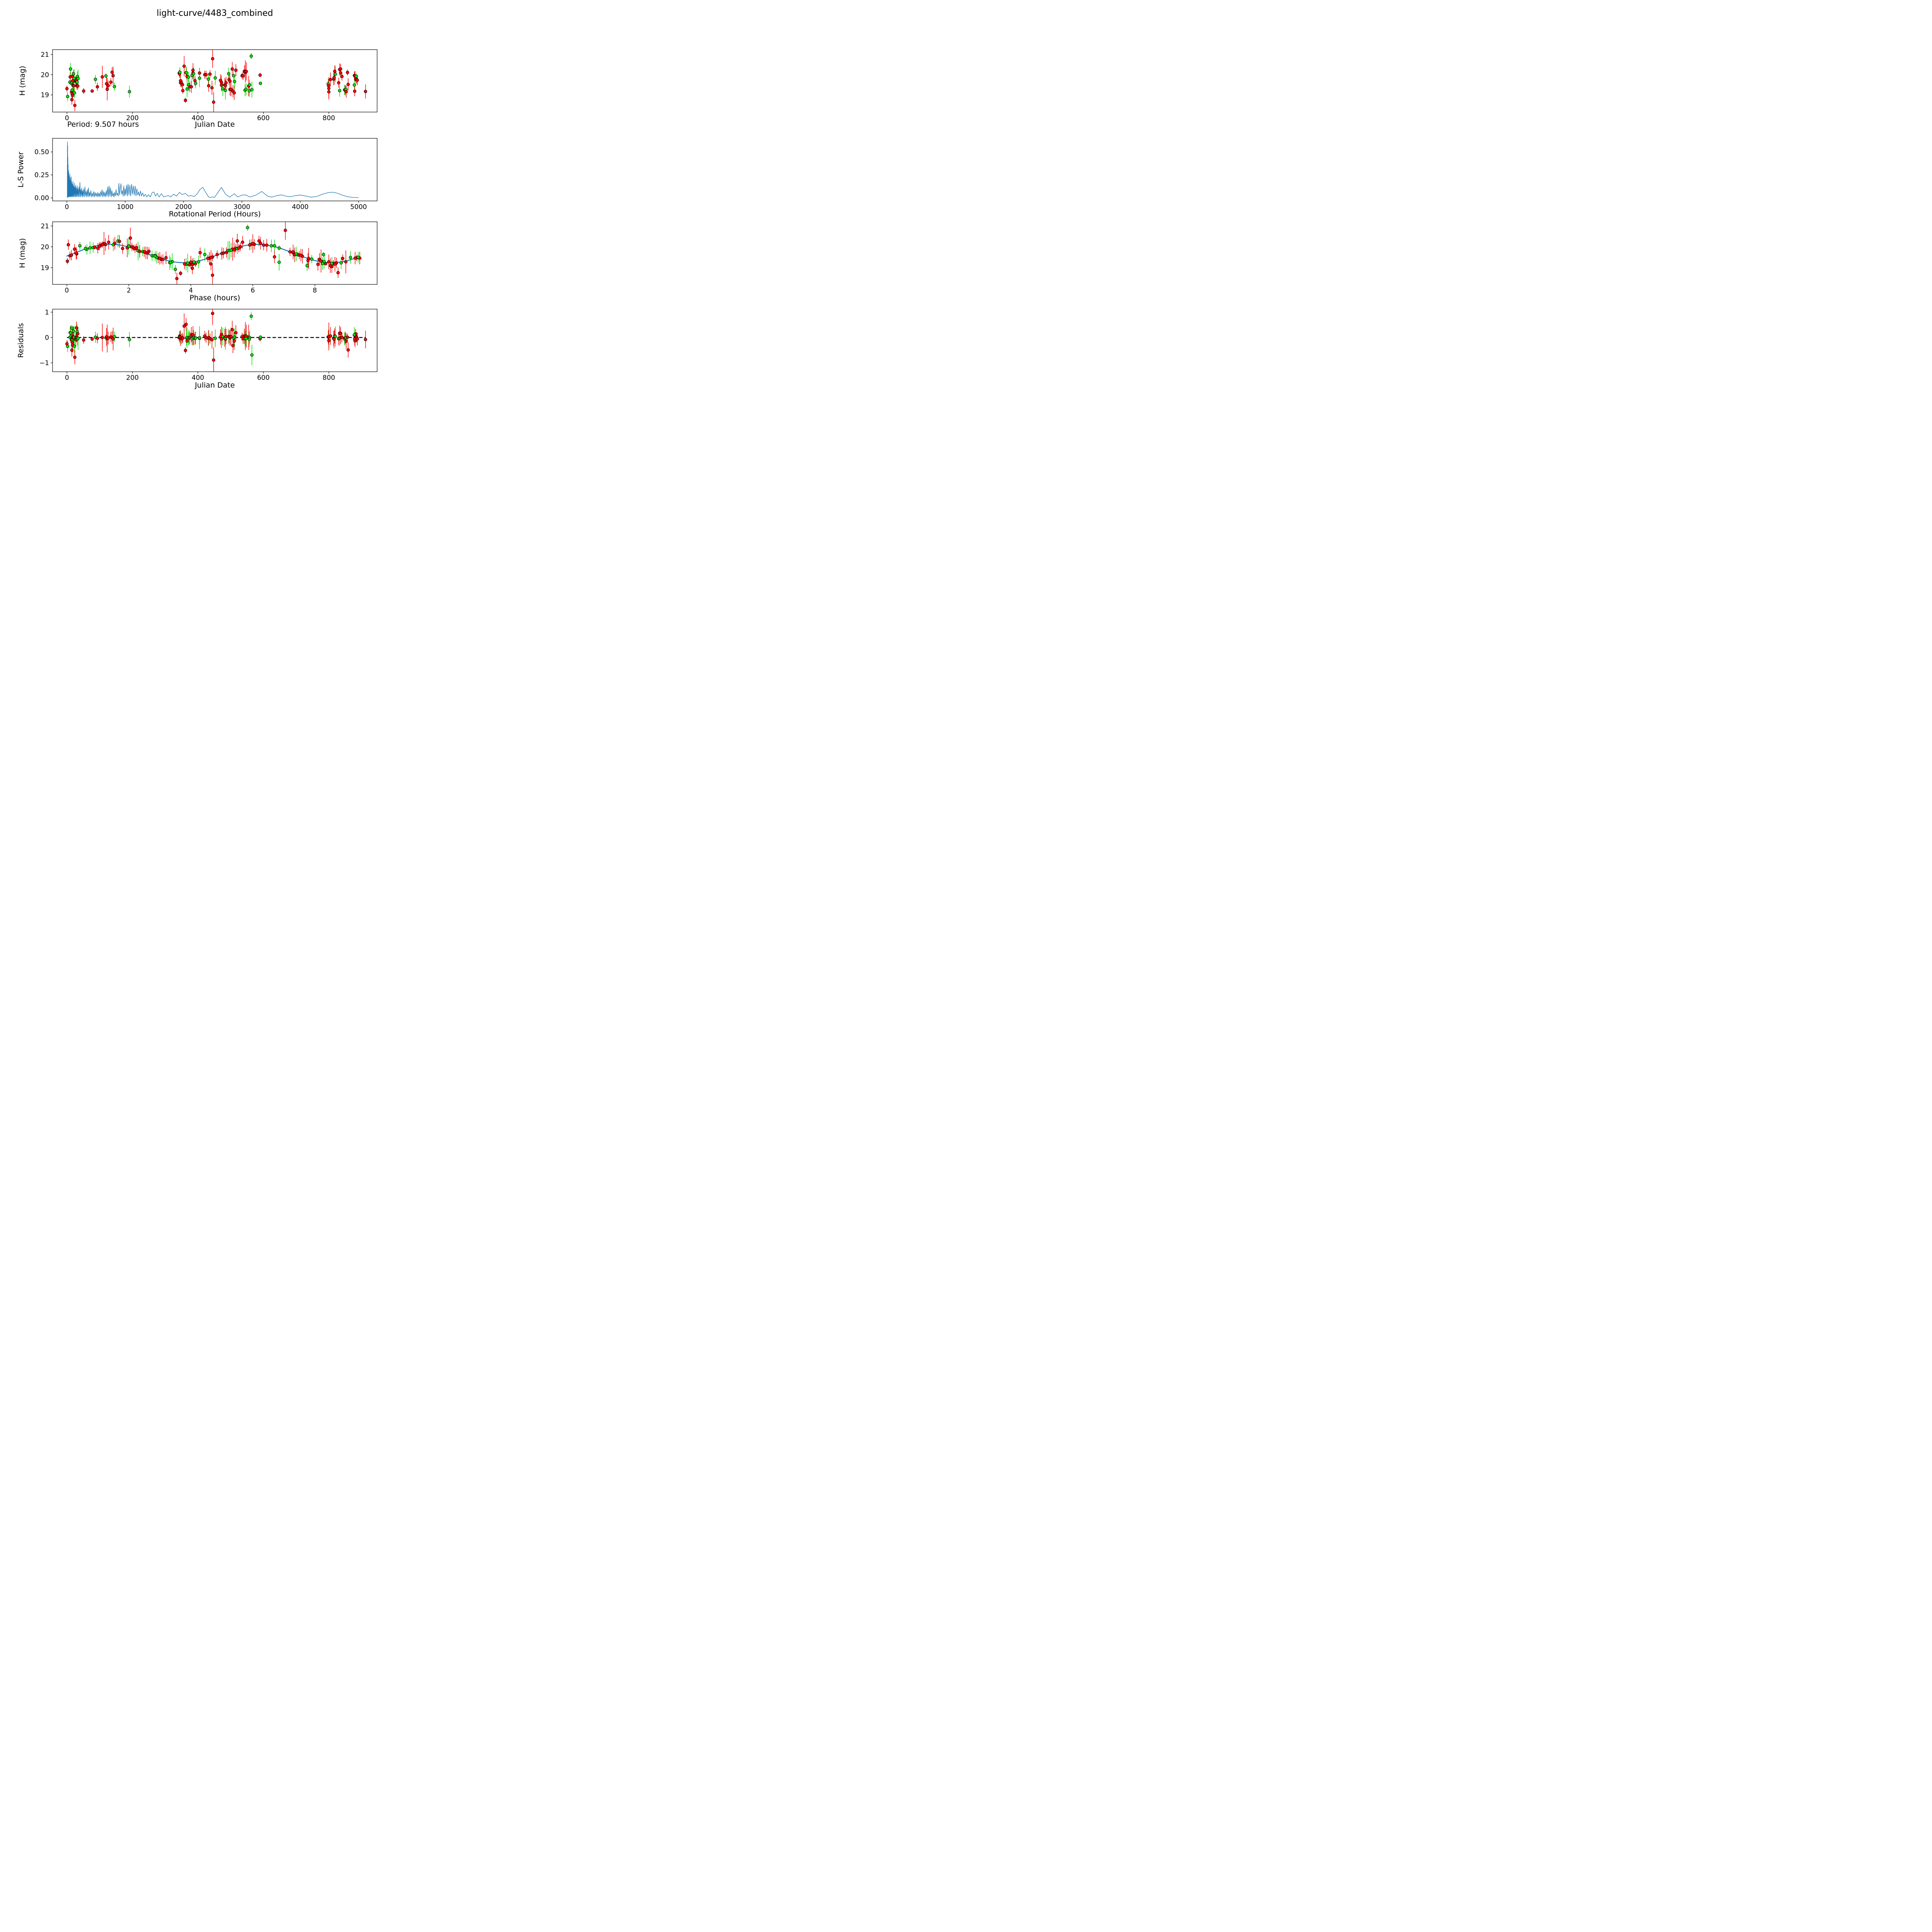 Image resolution: width=1932 pixels, height=1932 pixels. Describe the element at coordinates (191, 291) in the screenshot. I see `svg-text: 4` at that location.